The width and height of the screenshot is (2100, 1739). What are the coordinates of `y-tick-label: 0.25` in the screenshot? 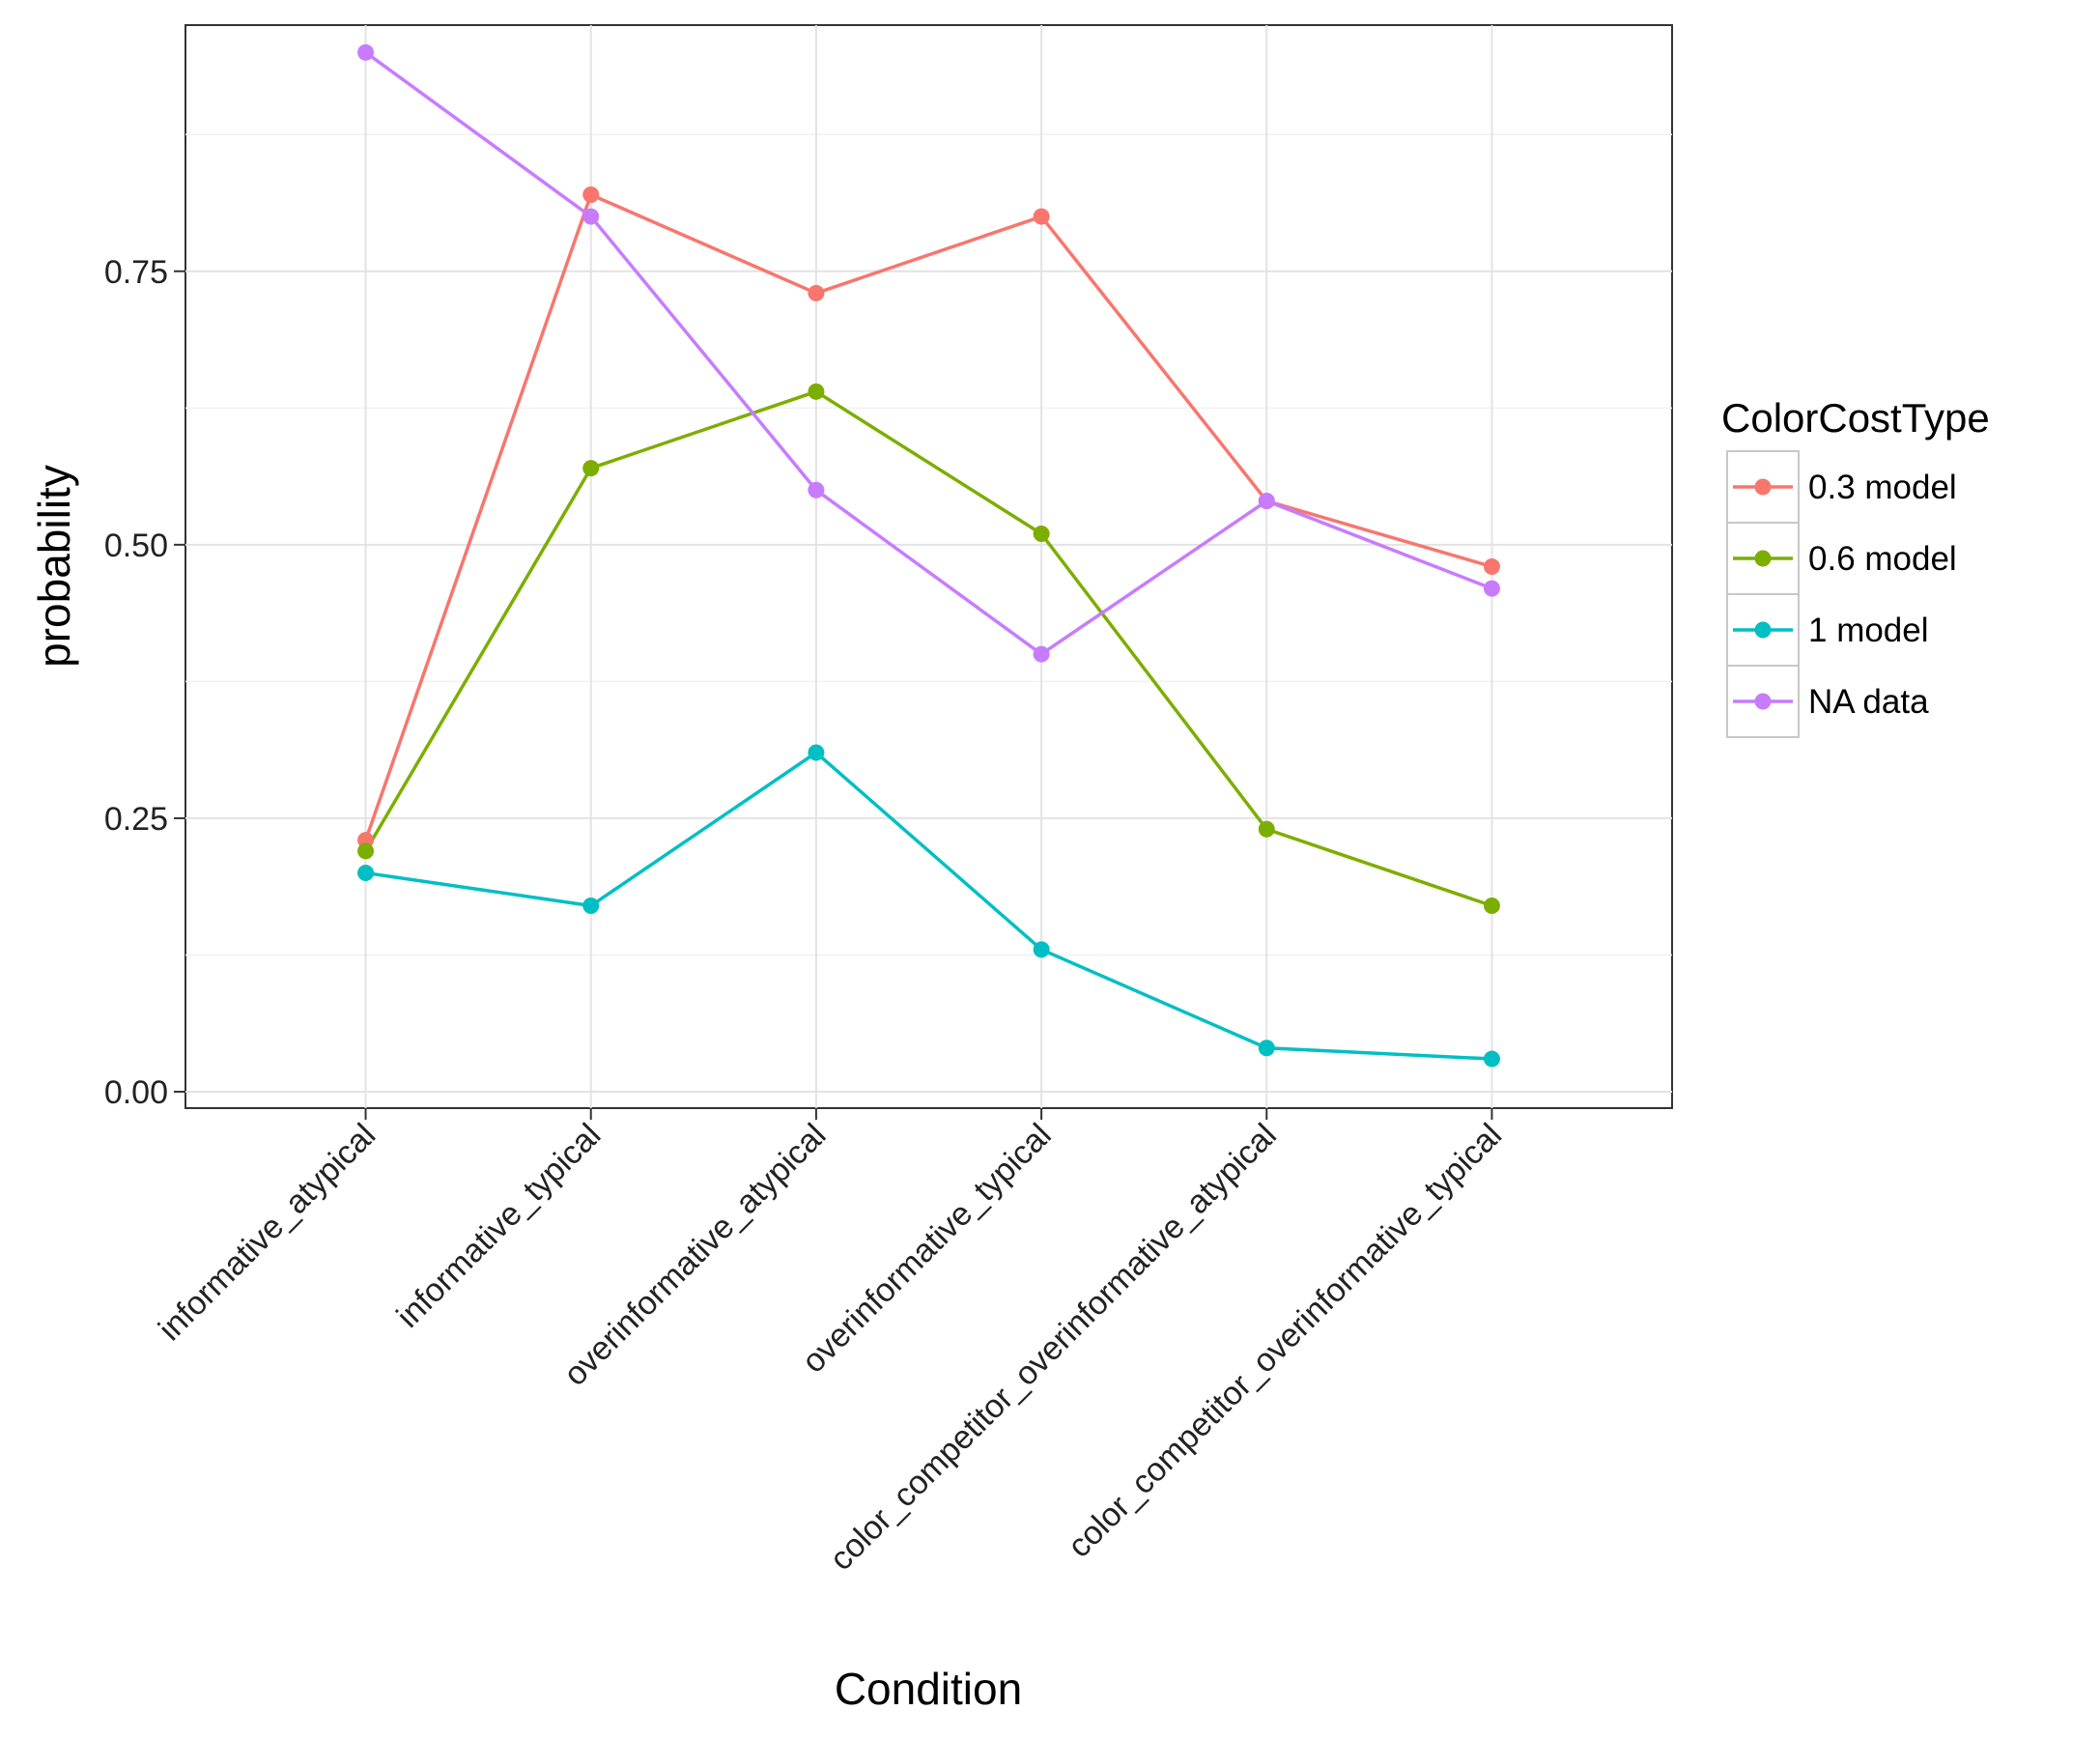 It's located at (136, 819).